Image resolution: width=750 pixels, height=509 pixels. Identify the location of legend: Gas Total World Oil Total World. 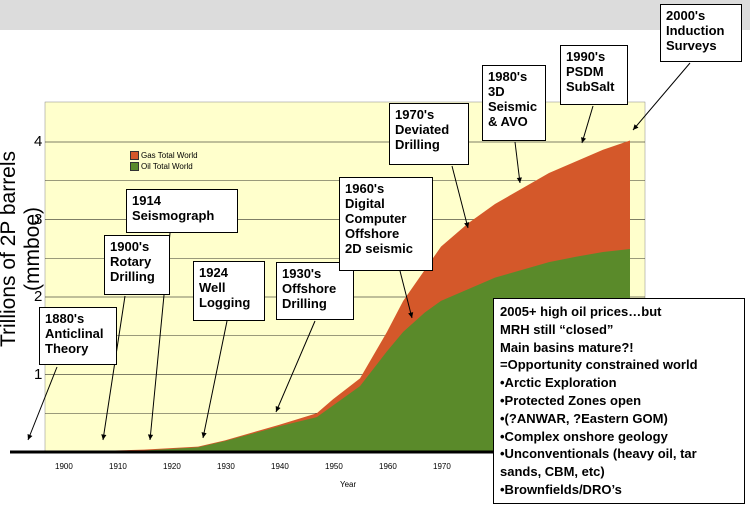
(164, 161).